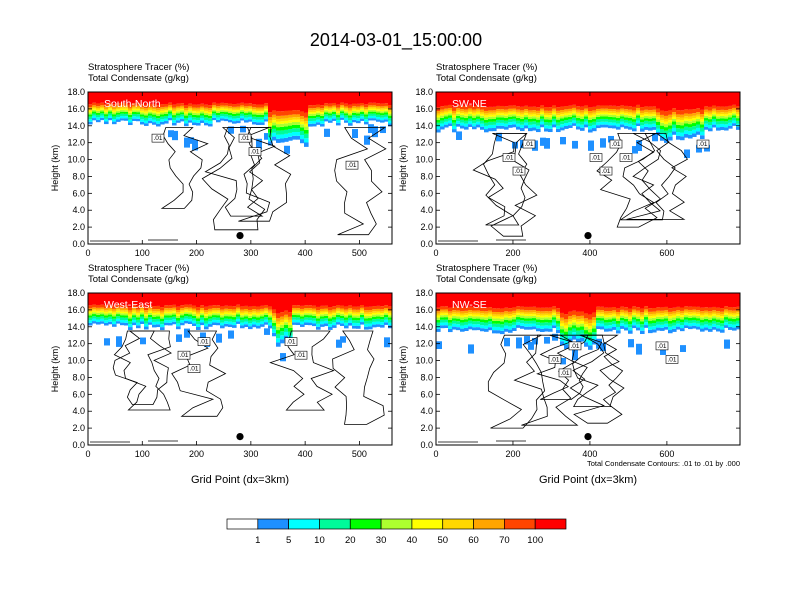 The image size is (792, 612). I want to click on surface-contour, so click(482, 441).